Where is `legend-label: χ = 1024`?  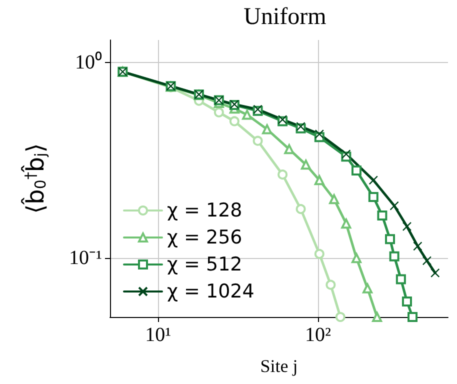 legend-label: χ = 1024 is located at coordinates (210, 291).